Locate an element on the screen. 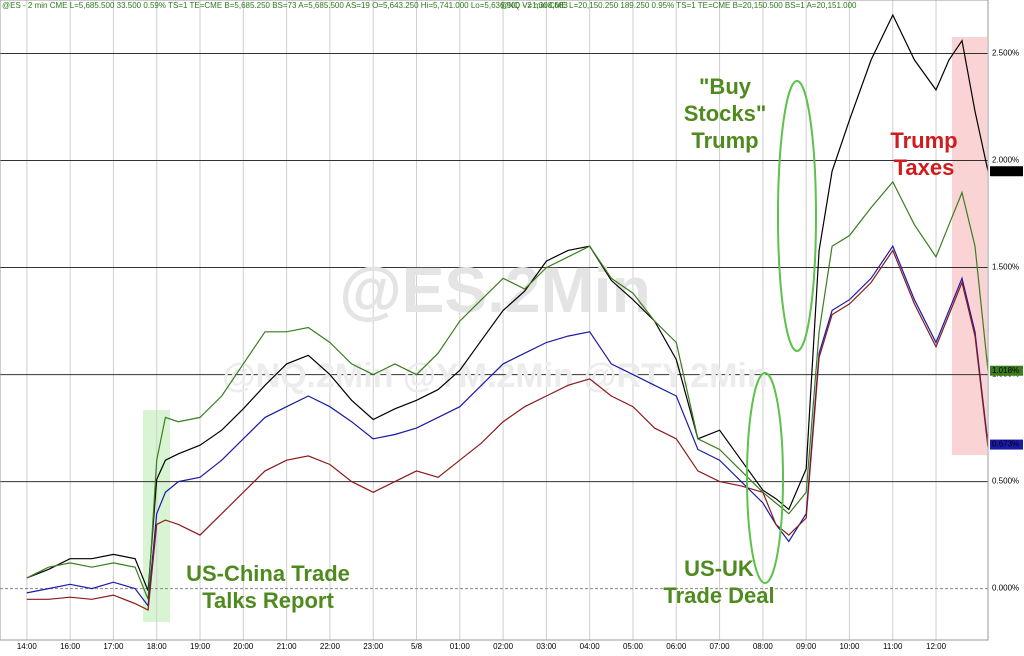  x-tick-label: 19:00 is located at coordinates (200, 646).